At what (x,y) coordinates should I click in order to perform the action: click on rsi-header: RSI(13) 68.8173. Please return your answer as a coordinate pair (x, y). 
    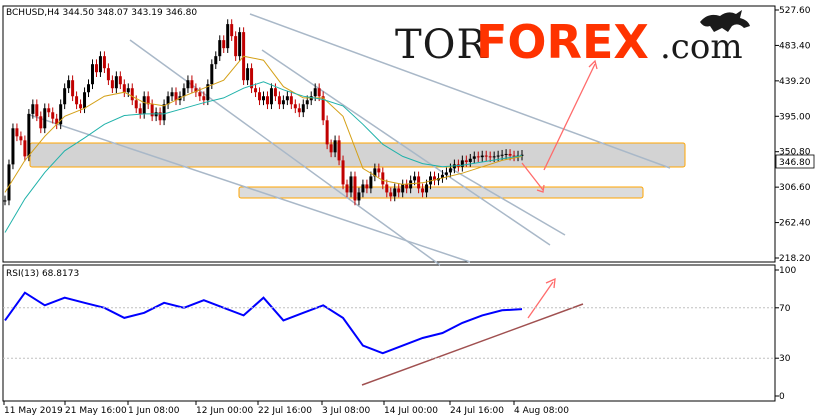
    Looking at the image, I should click on (42, 274).